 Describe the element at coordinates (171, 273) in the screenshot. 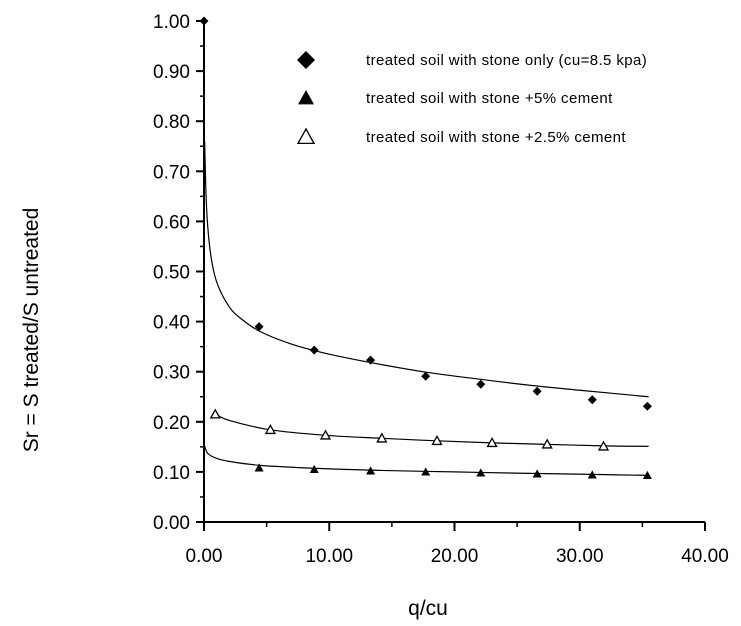

I see `y-tick-label: 0.50` at that location.